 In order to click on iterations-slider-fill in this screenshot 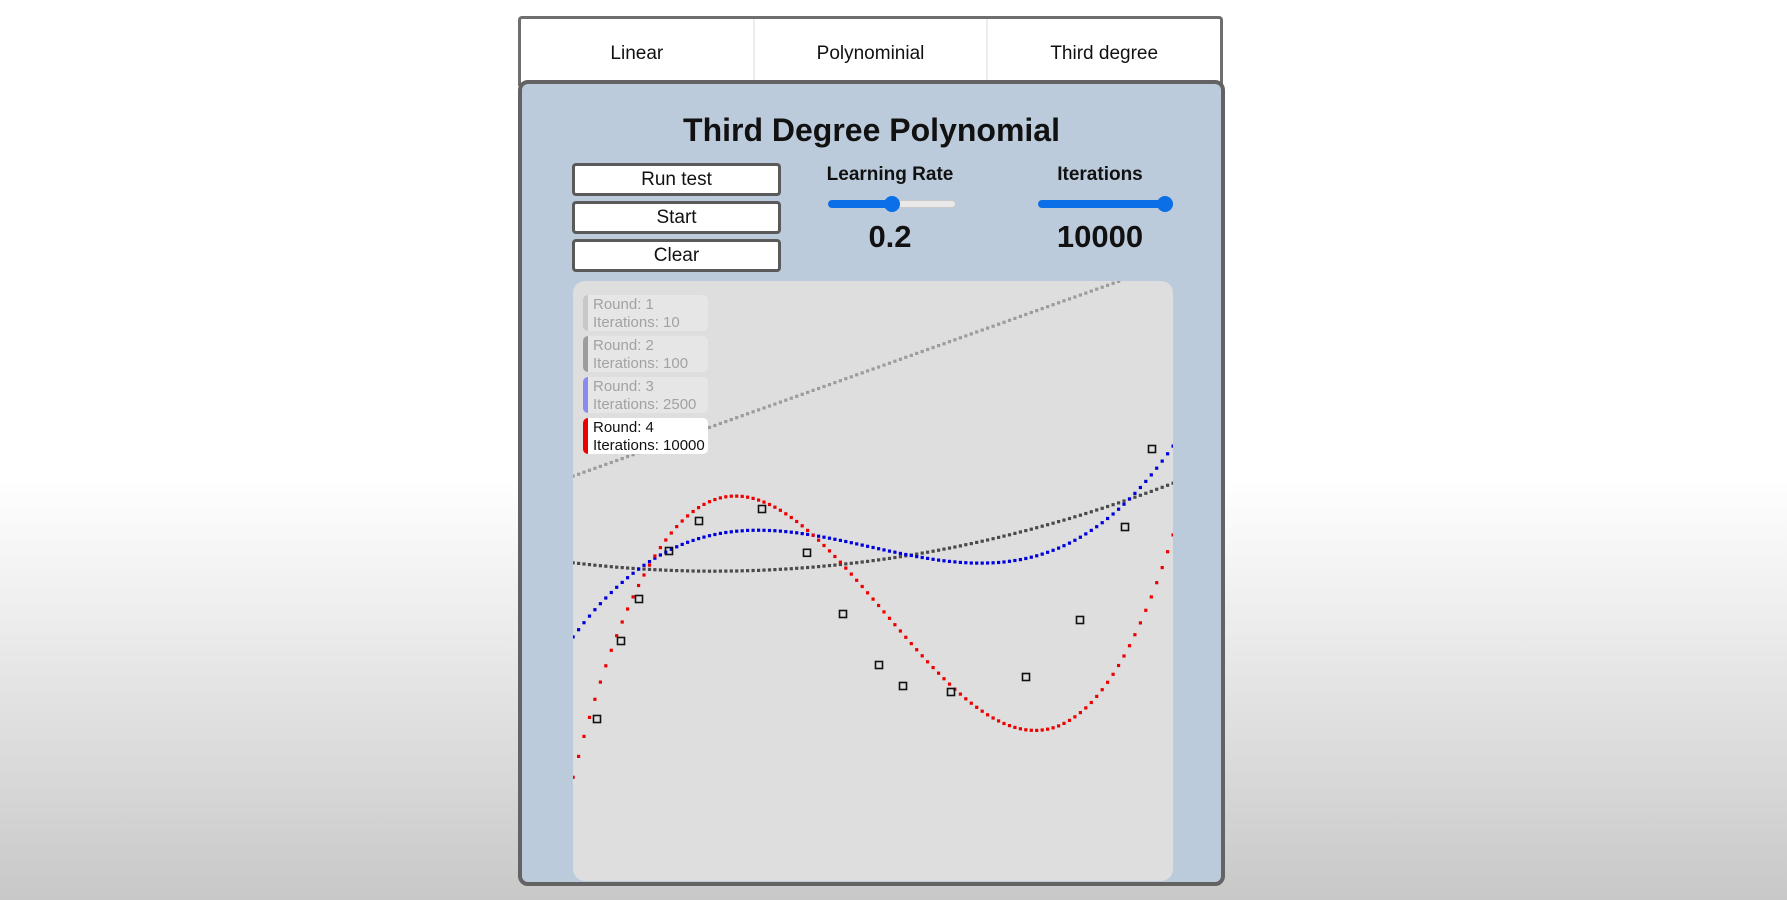, I will do `click(1101, 204)`.